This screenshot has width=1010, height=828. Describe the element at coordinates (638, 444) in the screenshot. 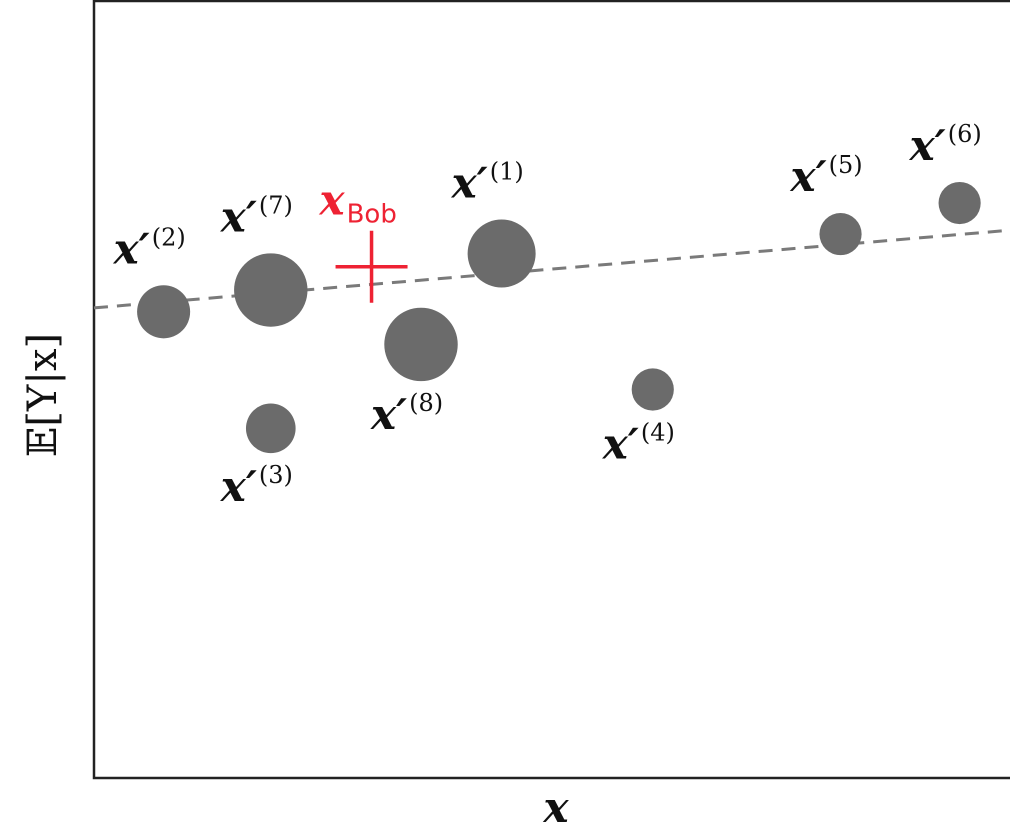

I see `point-label-4: x′(4)` at that location.